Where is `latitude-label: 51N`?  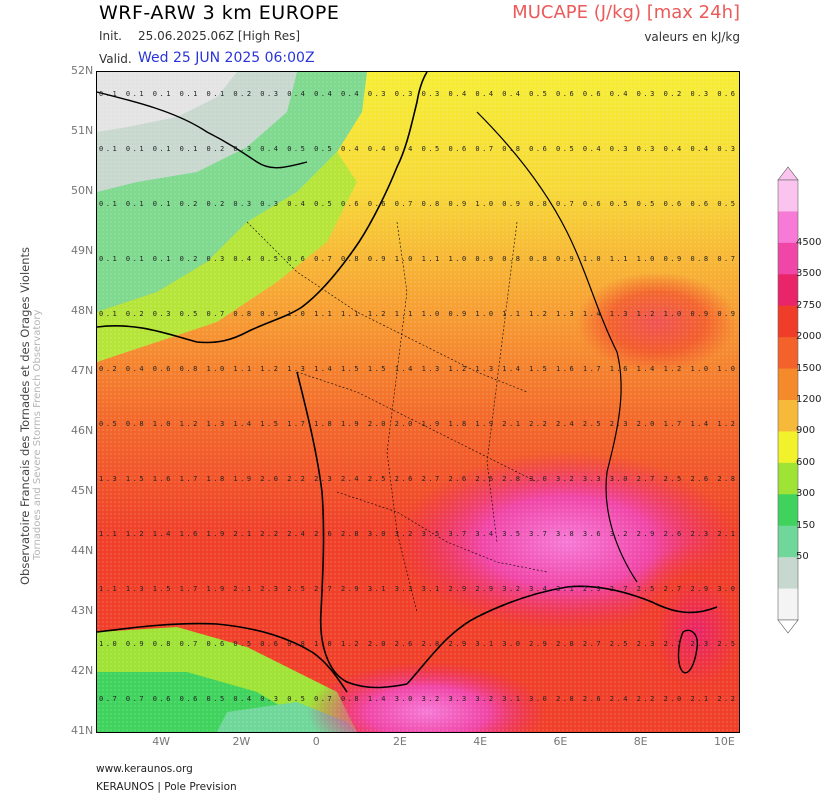
latitude-label: 51N is located at coordinates (82, 130).